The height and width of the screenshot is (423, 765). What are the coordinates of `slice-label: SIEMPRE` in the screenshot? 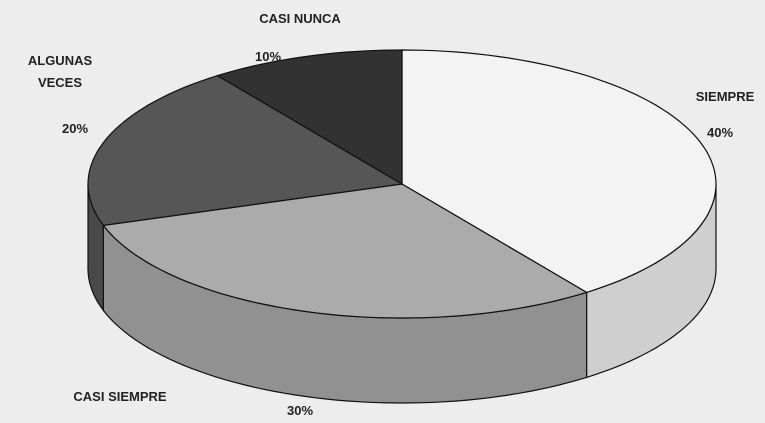 It's located at (725, 96).